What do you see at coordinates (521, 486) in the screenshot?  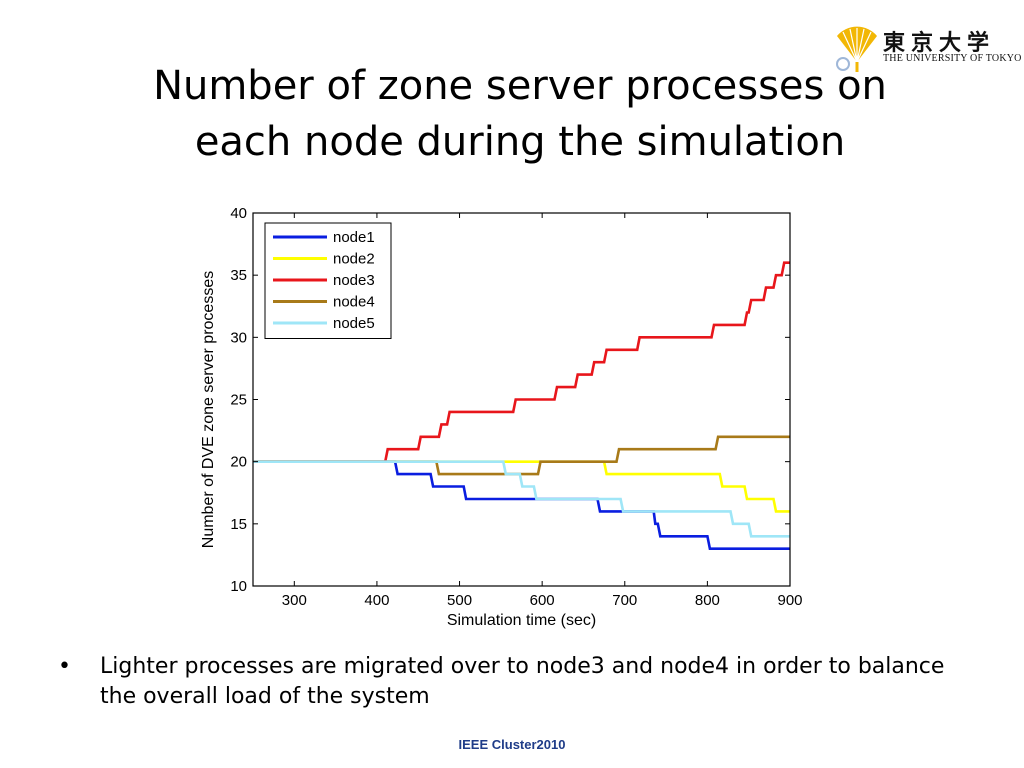 I see `series-line-node2` at bounding box center [521, 486].